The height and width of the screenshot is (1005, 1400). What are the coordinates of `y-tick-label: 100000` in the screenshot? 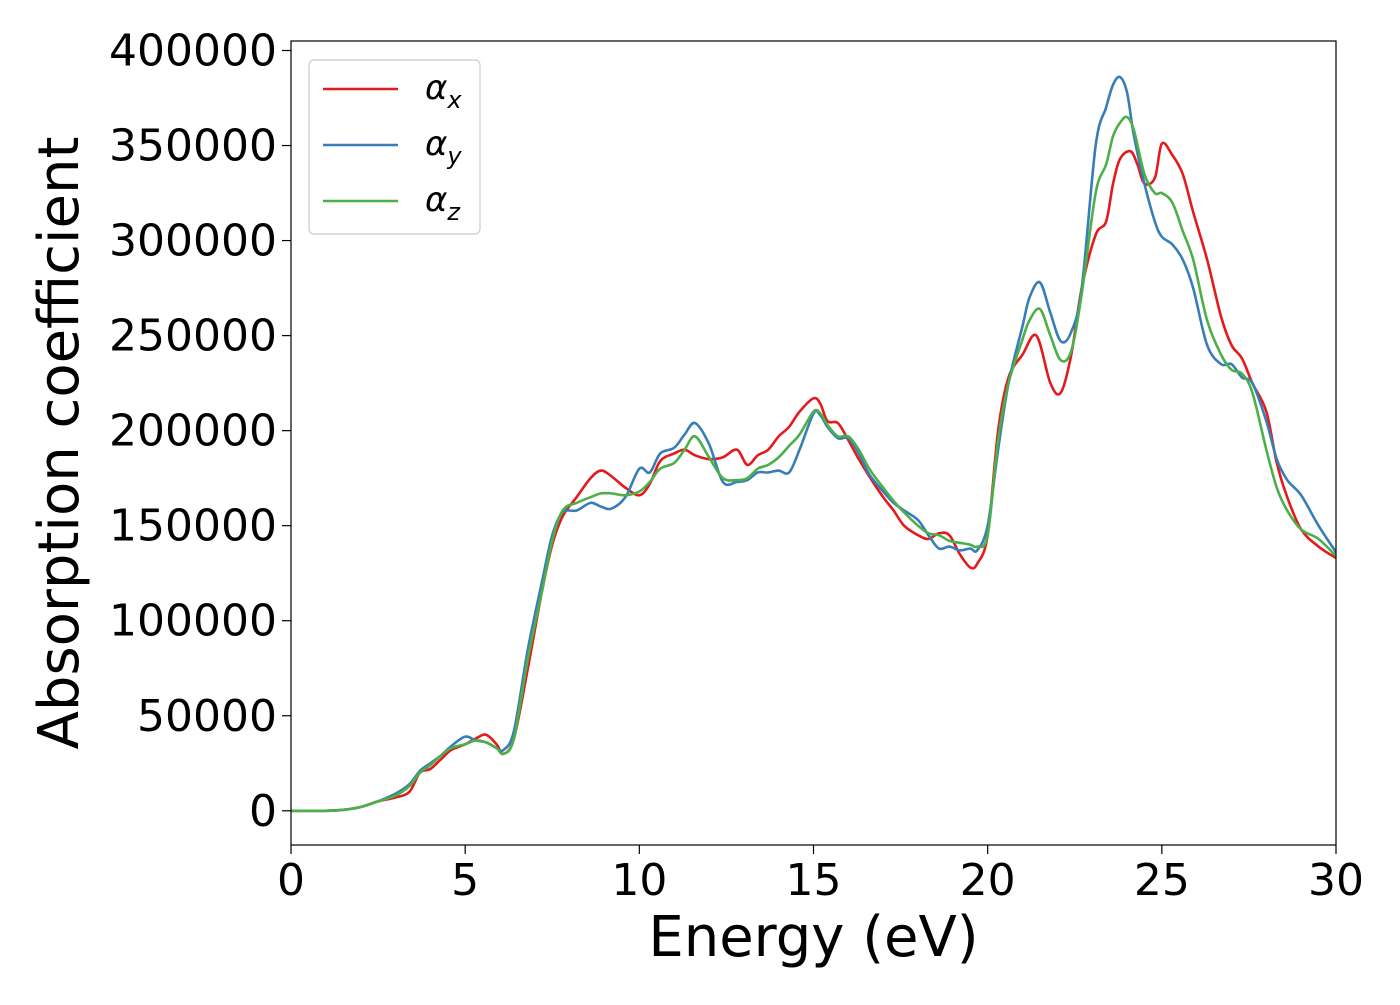 It's located at (193, 621).